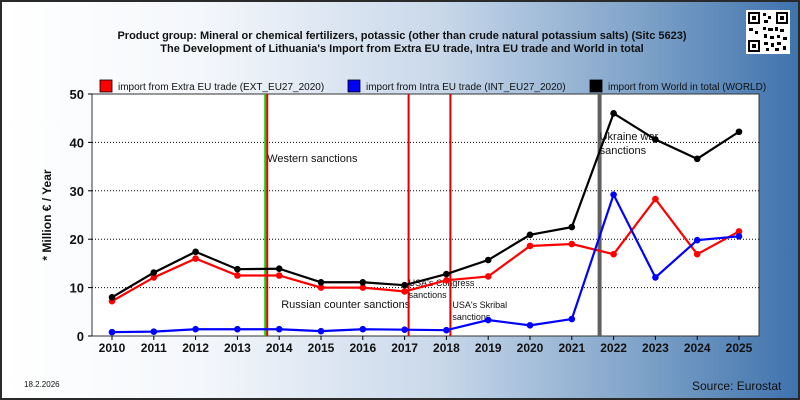  What do you see at coordinates (687, 87) in the screenshot?
I see `legend-label: import from World in total (WORLD)` at bounding box center [687, 87].